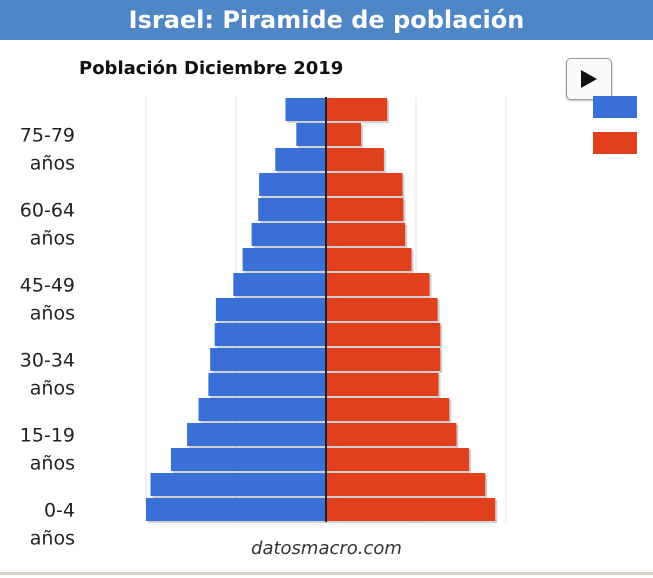  What do you see at coordinates (615, 107) in the screenshot?
I see `legend-swatch-male` at bounding box center [615, 107].